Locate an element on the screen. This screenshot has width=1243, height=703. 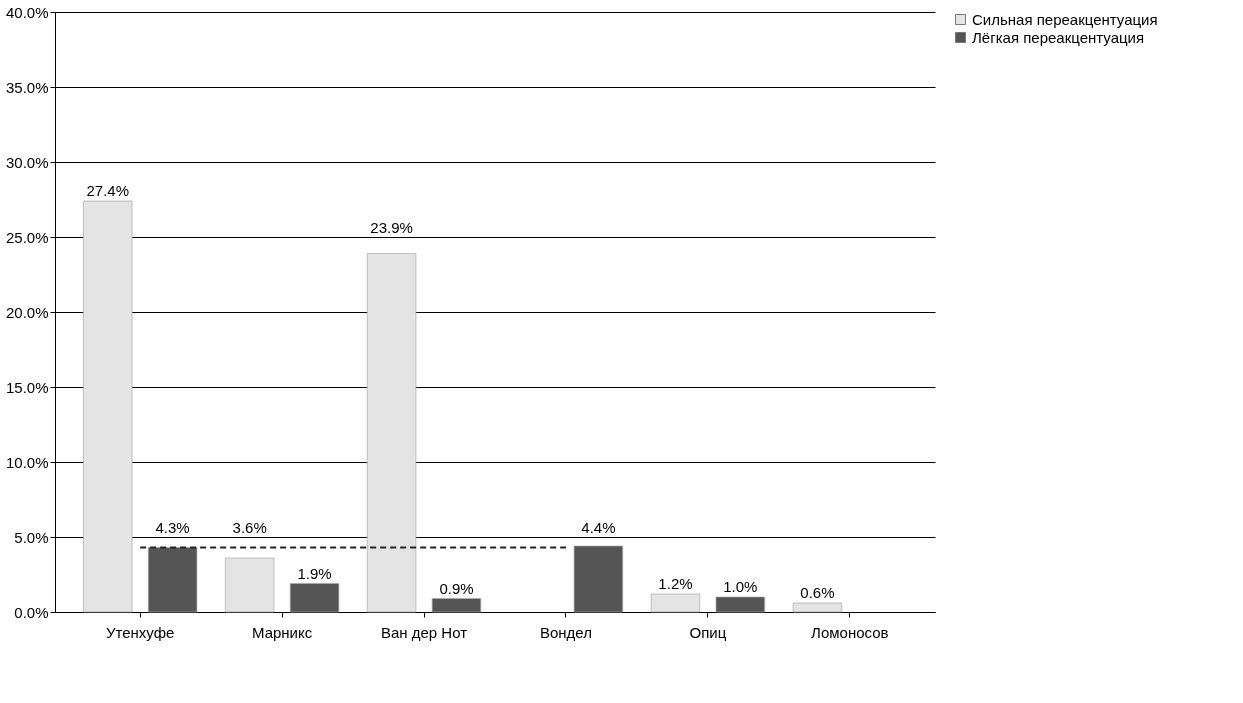
x-tick-label: Ломоносов is located at coordinates (850, 632).